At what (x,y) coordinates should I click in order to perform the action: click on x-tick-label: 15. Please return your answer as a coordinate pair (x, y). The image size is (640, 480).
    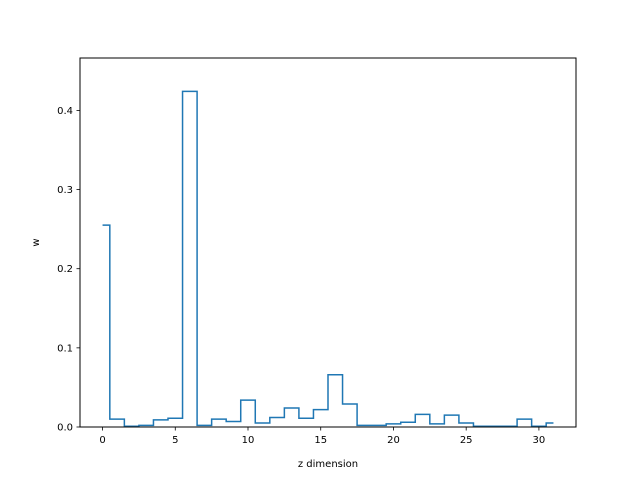
    Looking at the image, I should click on (320, 440).